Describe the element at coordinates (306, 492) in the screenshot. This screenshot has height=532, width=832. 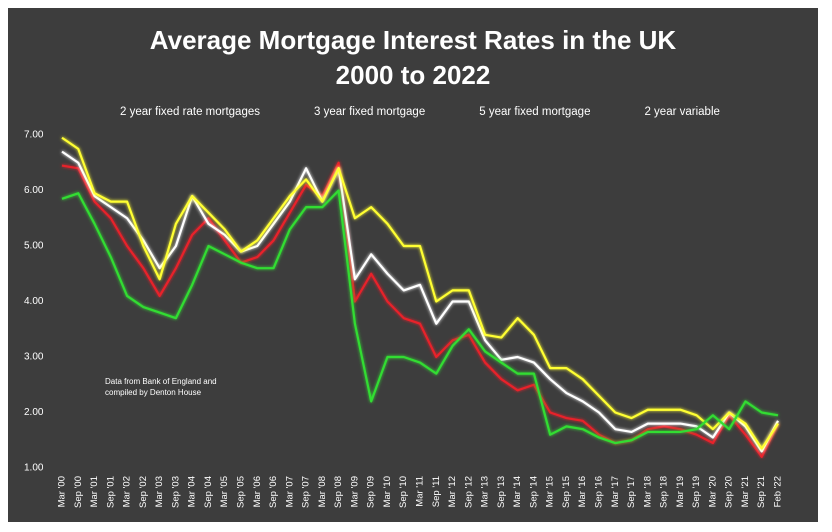
I see `x-tick-label: Sep '07` at that location.